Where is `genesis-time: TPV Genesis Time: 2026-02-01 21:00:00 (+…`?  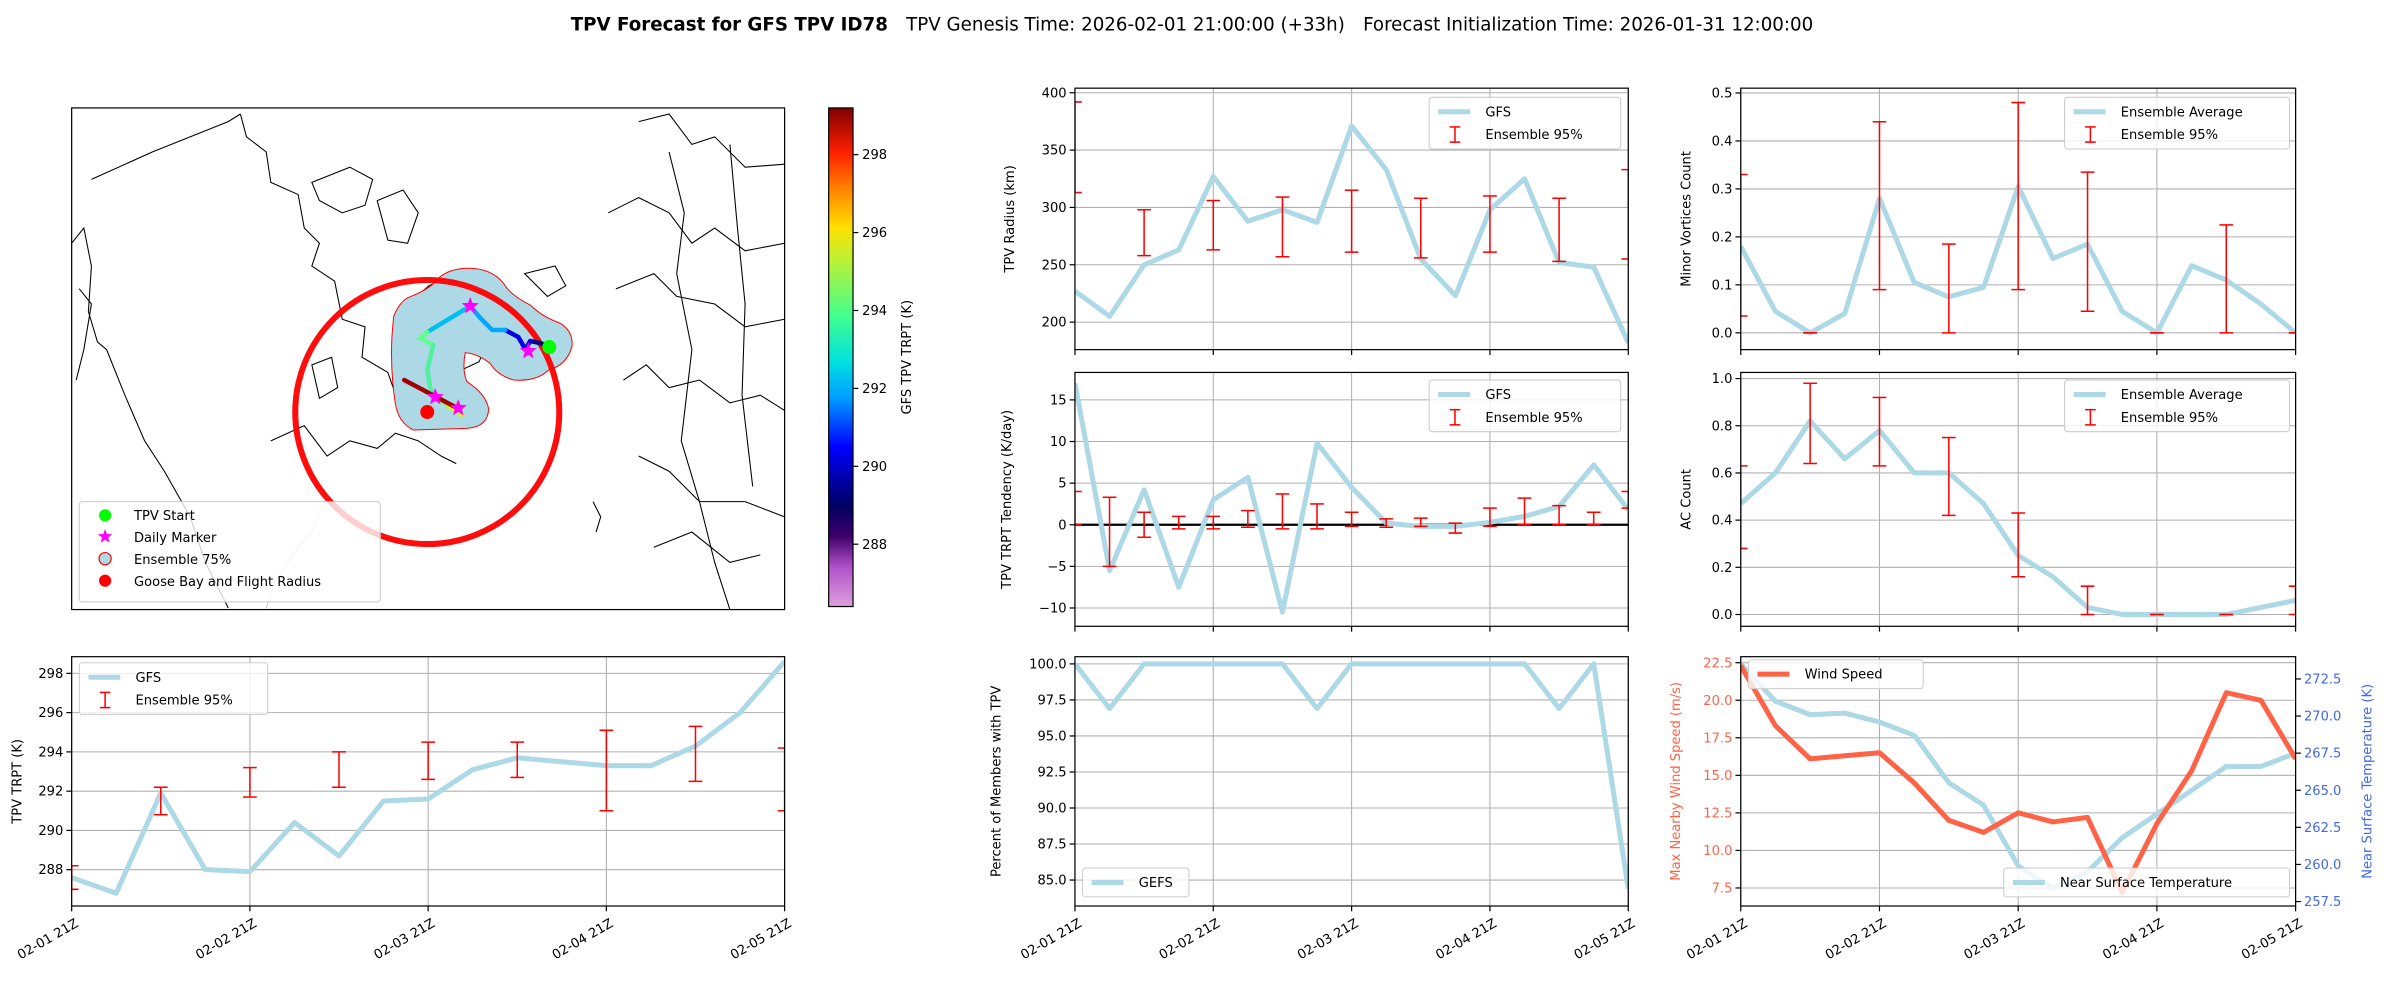 genesis-time: TPV Genesis Time: 2026-02-01 21:00:00 (+… is located at coordinates (1125, 24).